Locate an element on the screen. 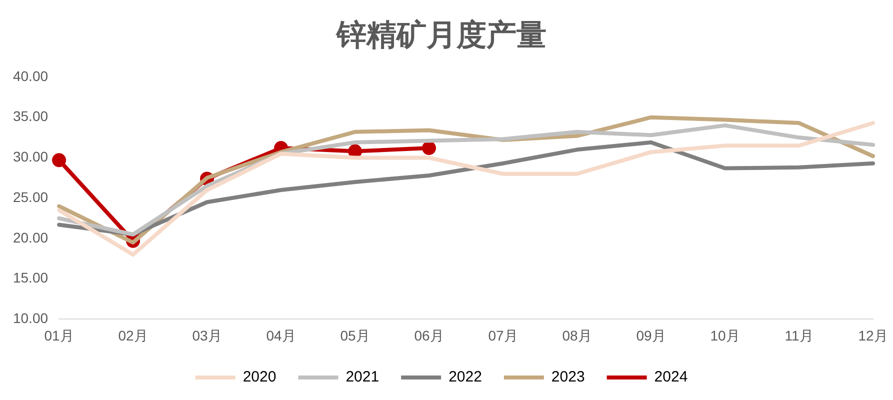 Image resolution: width=893 pixels, height=400 pixels. y-tick-label: 20.00 is located at coordinates (30, 237).